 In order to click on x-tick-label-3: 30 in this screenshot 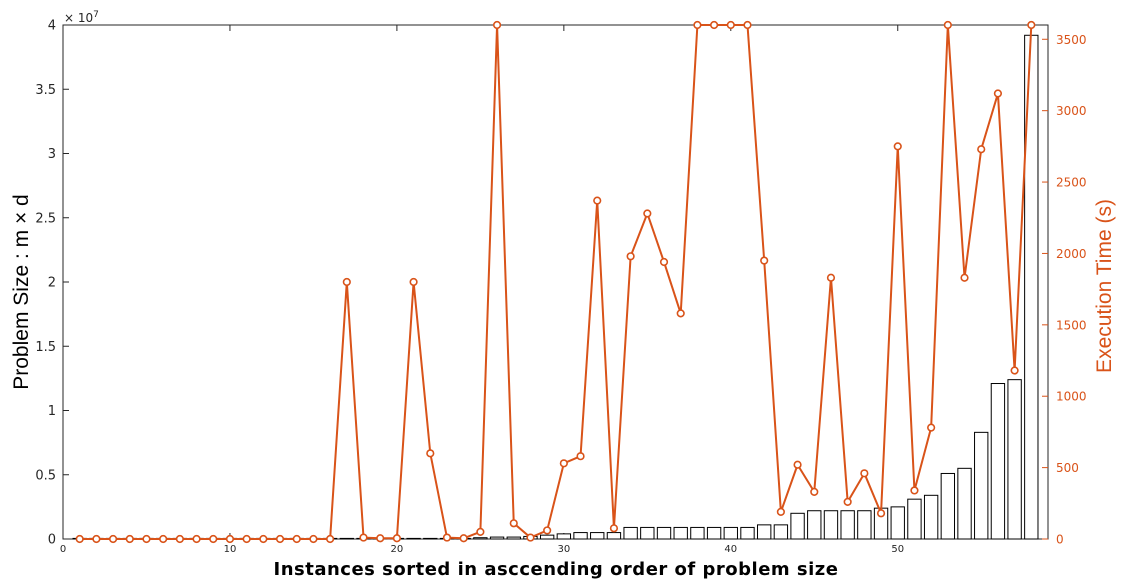, I will do `click(563, 549)`.